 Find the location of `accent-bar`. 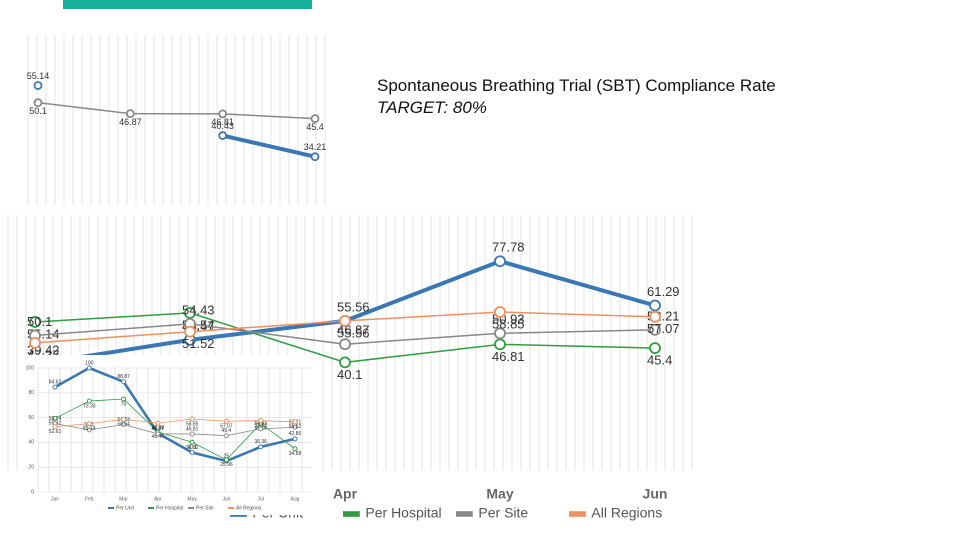

accent-bar is located at coordinates (187, 4).